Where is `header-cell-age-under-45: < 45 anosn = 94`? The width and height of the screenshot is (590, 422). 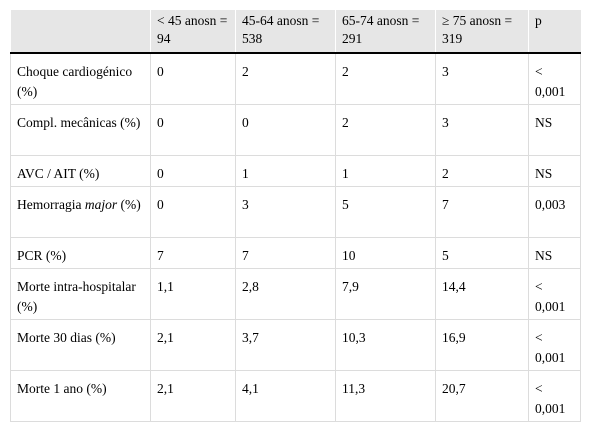
header-cell-age-under-45: < 45 anosn = 94 is located at coordinates (193, 32).